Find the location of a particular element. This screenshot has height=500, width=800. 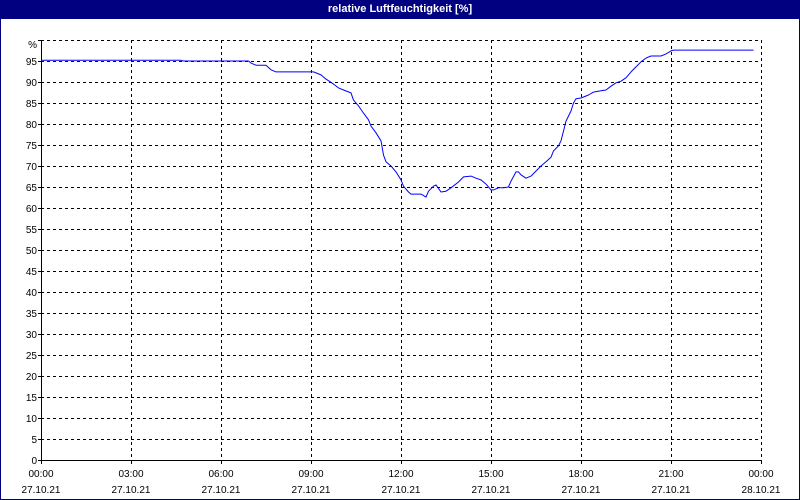

x-tick-time-label: 12:00 is located at coordinates (400, 474).